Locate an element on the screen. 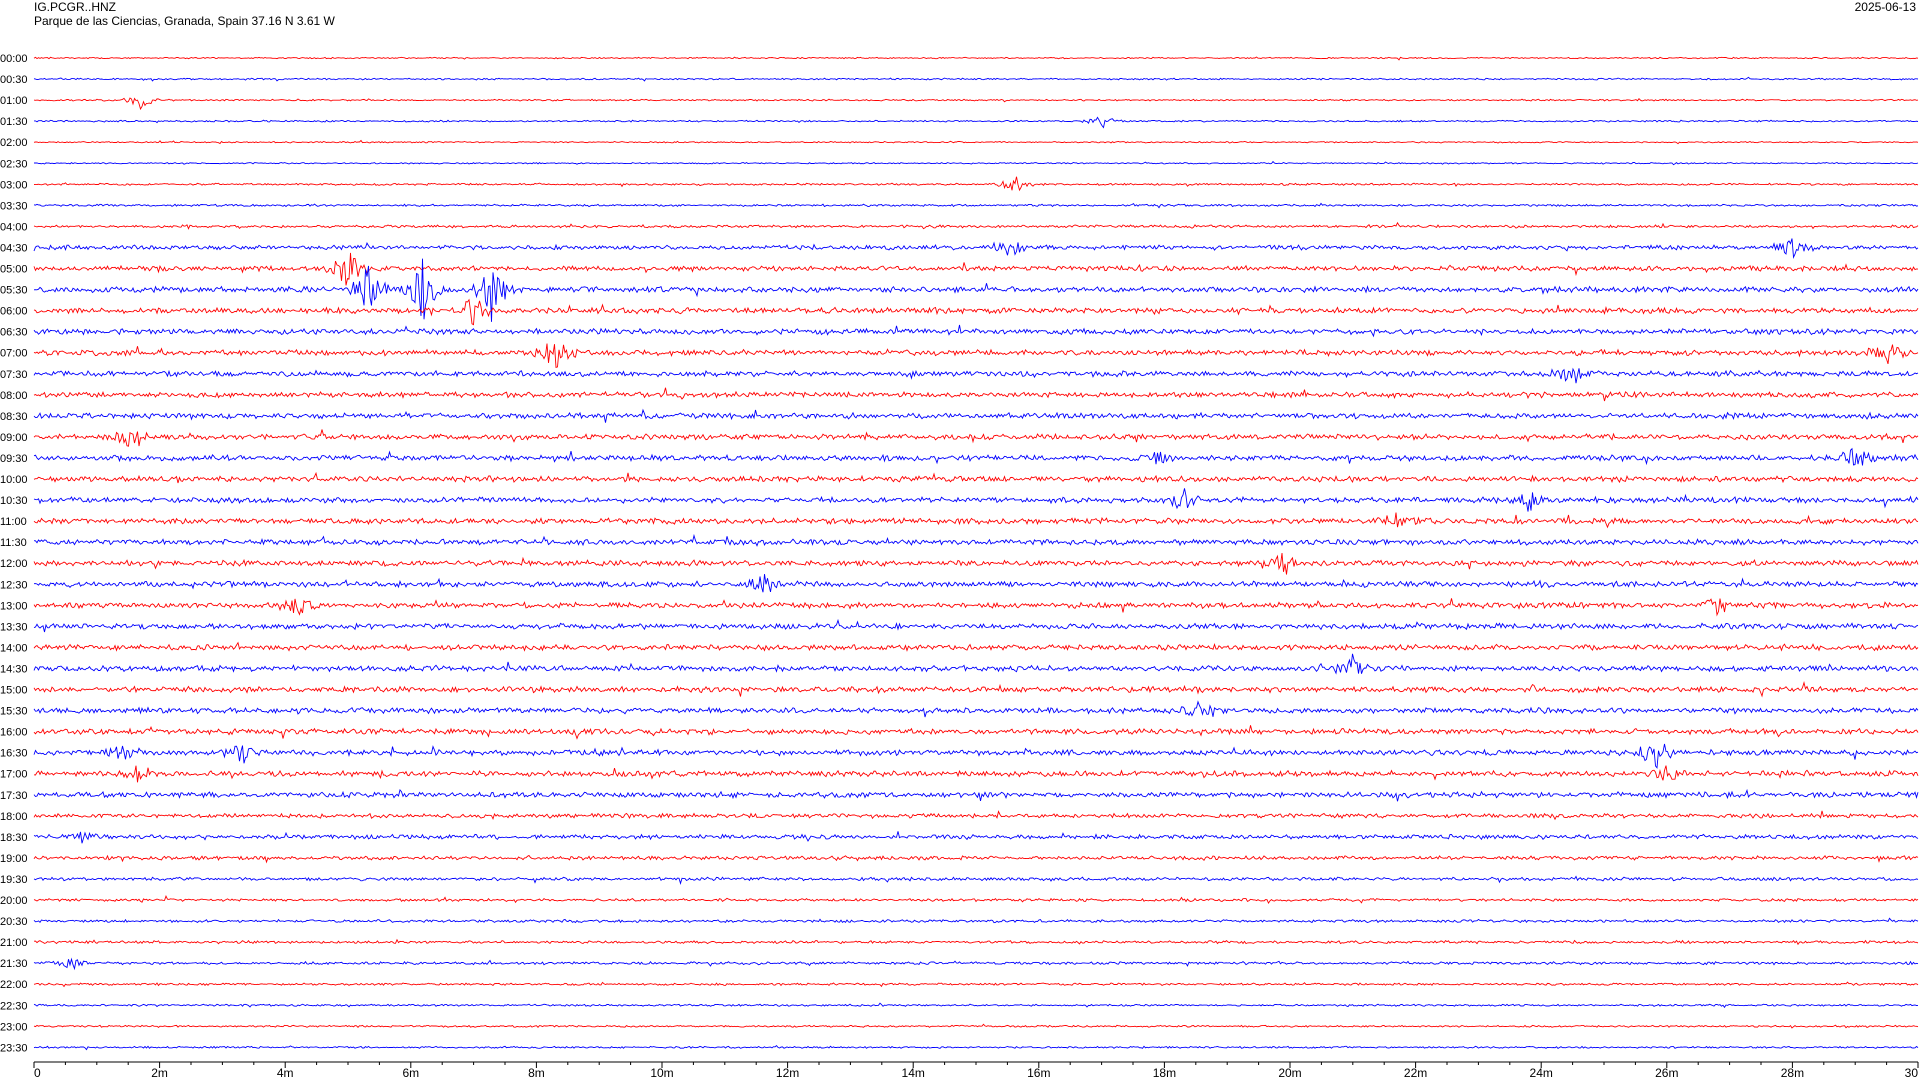 The image size is (1920, 1080). row-label: 16:30 is located at coordinates (14, 754).